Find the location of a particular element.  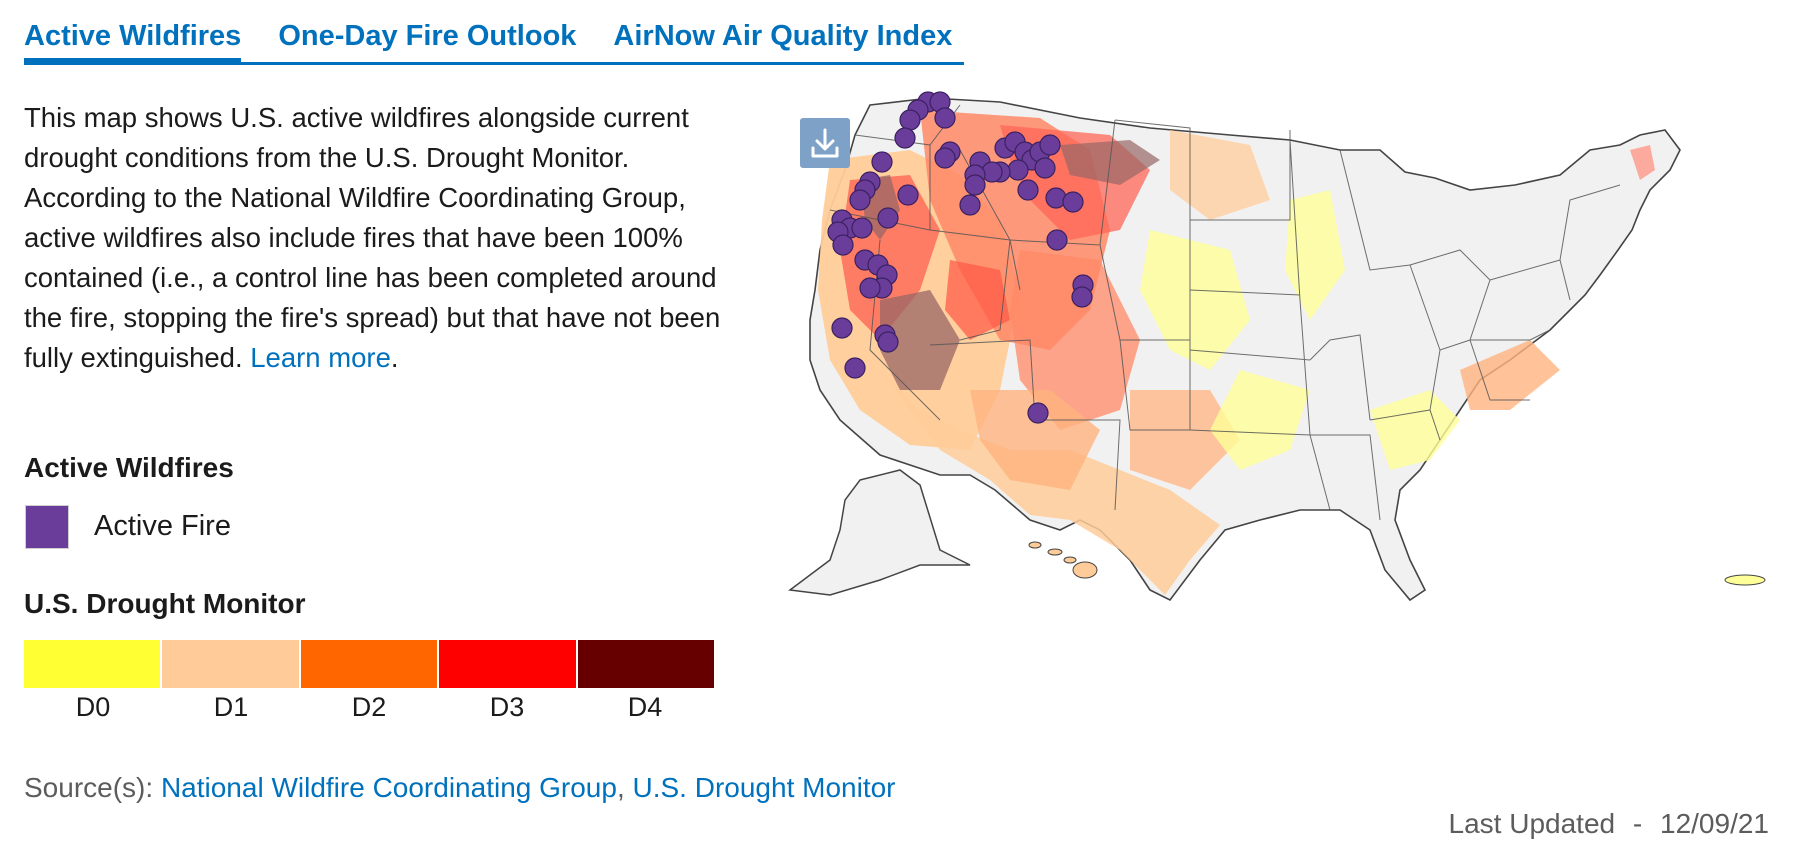

alaska-outline is located at coordinates (879, 532).